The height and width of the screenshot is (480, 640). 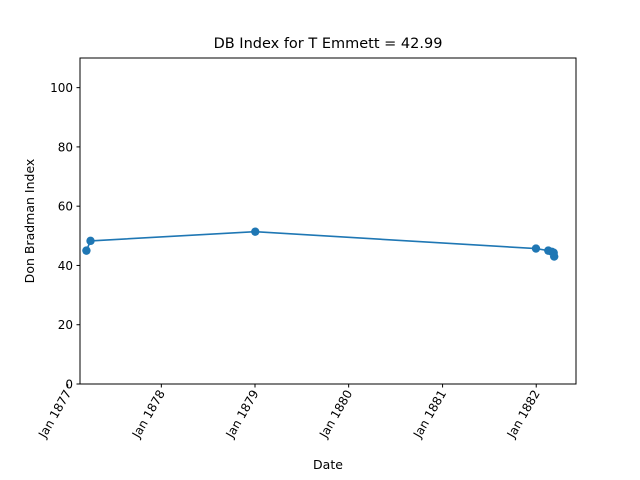 I want to click on y-tick-label: 40, so click(x=65, y=266).